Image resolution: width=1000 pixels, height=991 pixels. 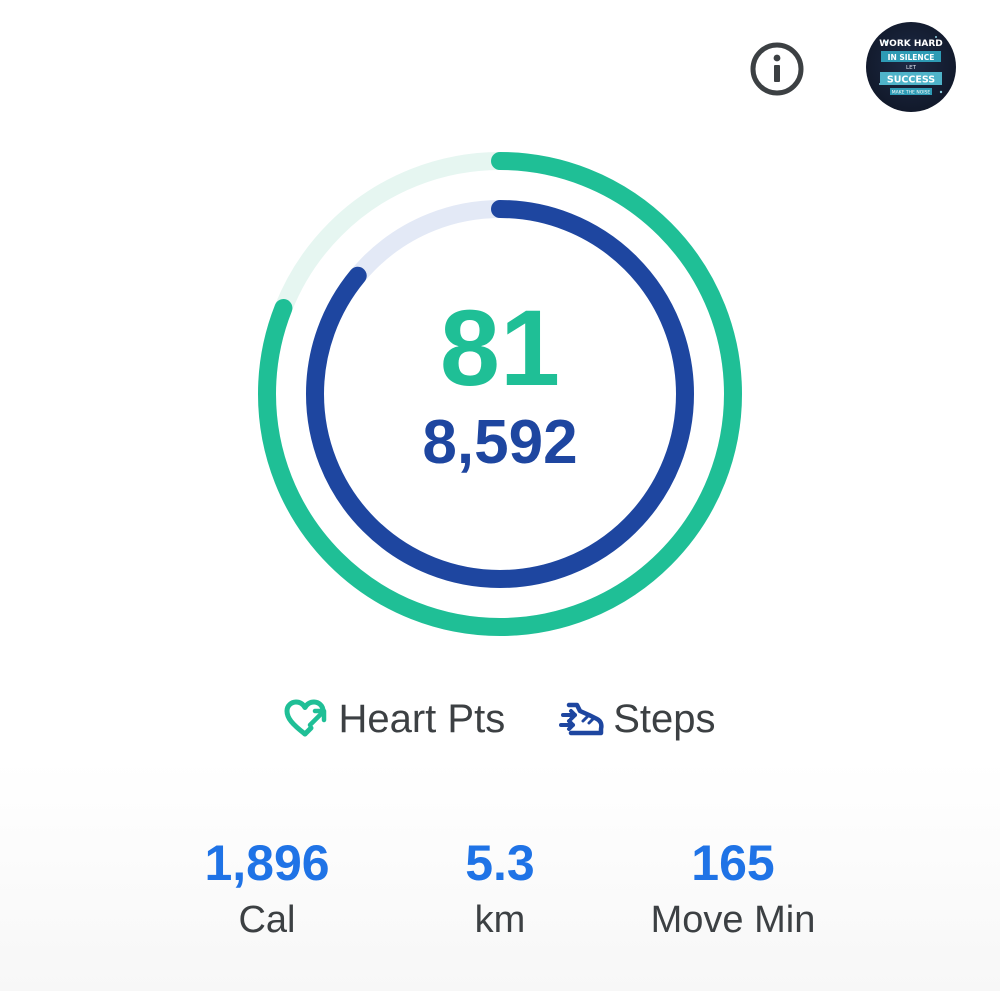 I want to click on legend-steps: Steps, so click(x=637, y=719).